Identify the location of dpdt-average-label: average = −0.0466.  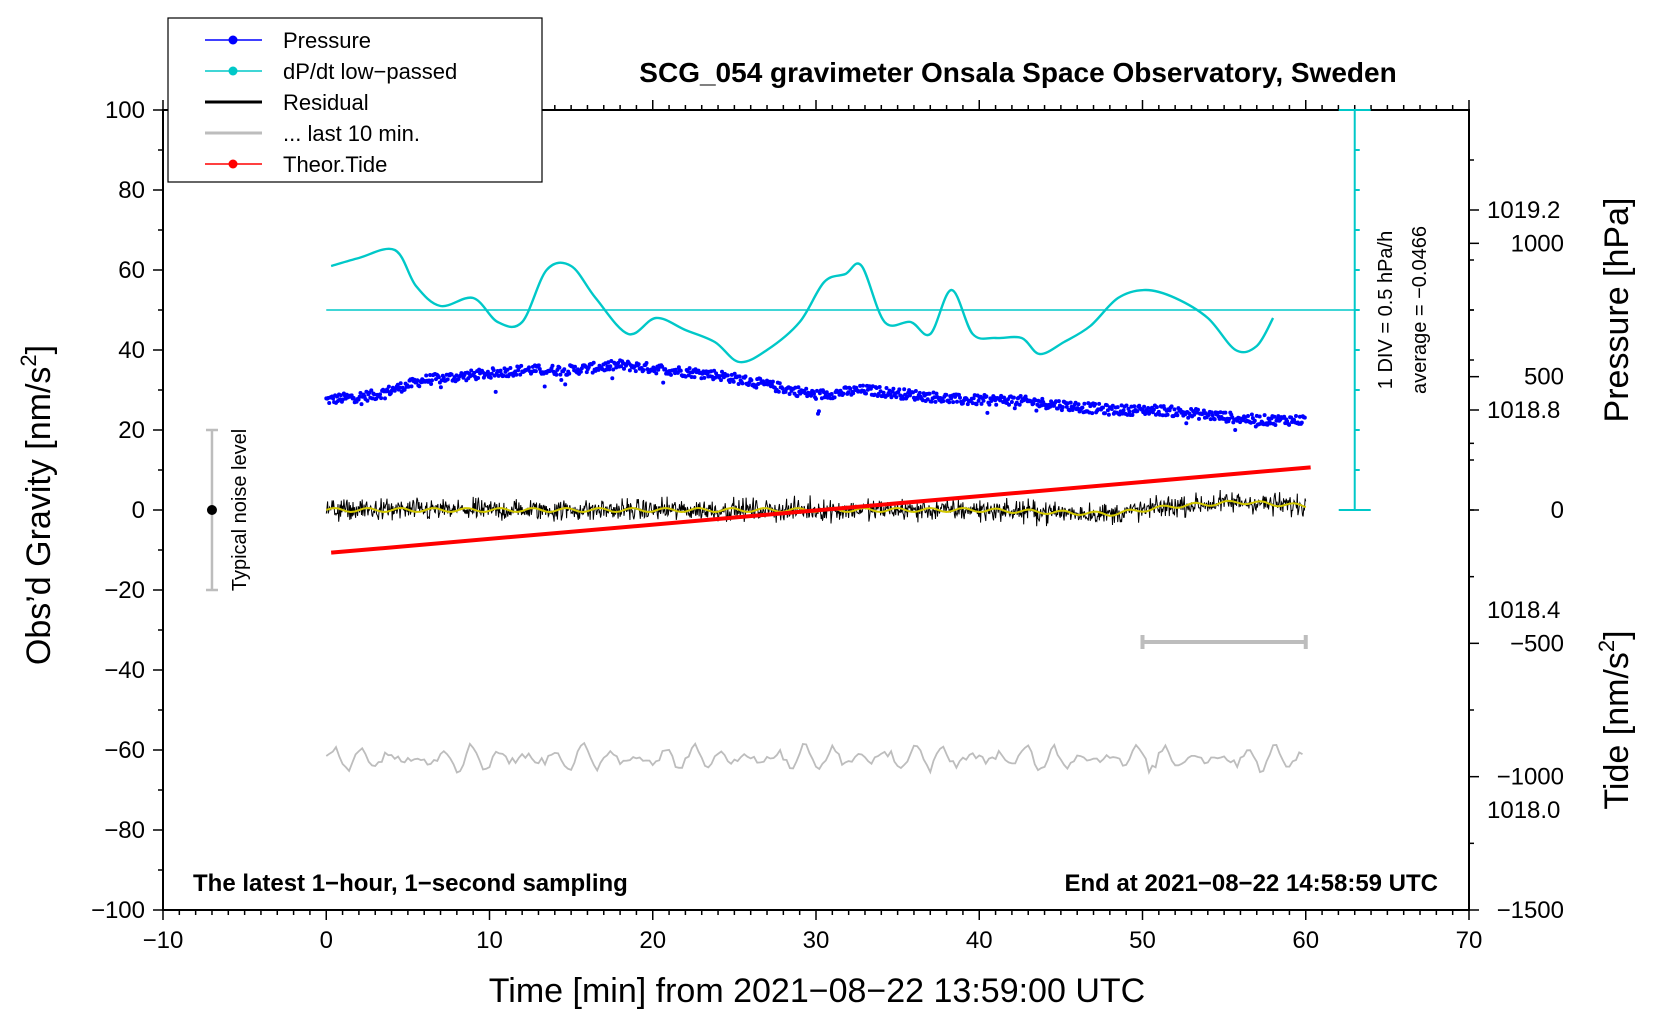
(1420, 310).